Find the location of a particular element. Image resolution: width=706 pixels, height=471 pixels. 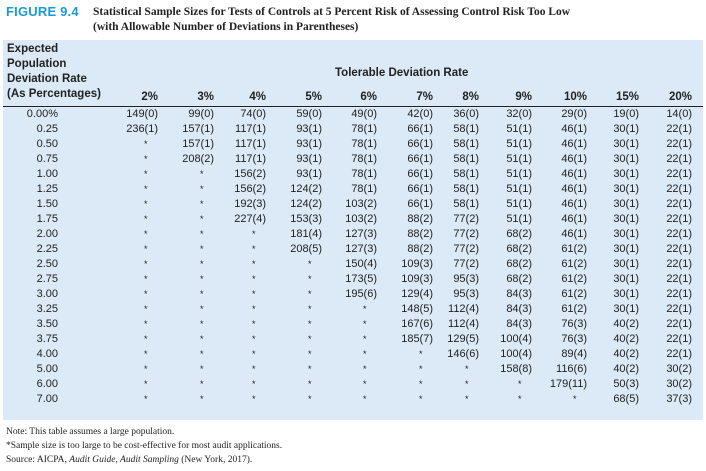

row-deviation-rate: 2.75 is located at coordinates (47, 279).